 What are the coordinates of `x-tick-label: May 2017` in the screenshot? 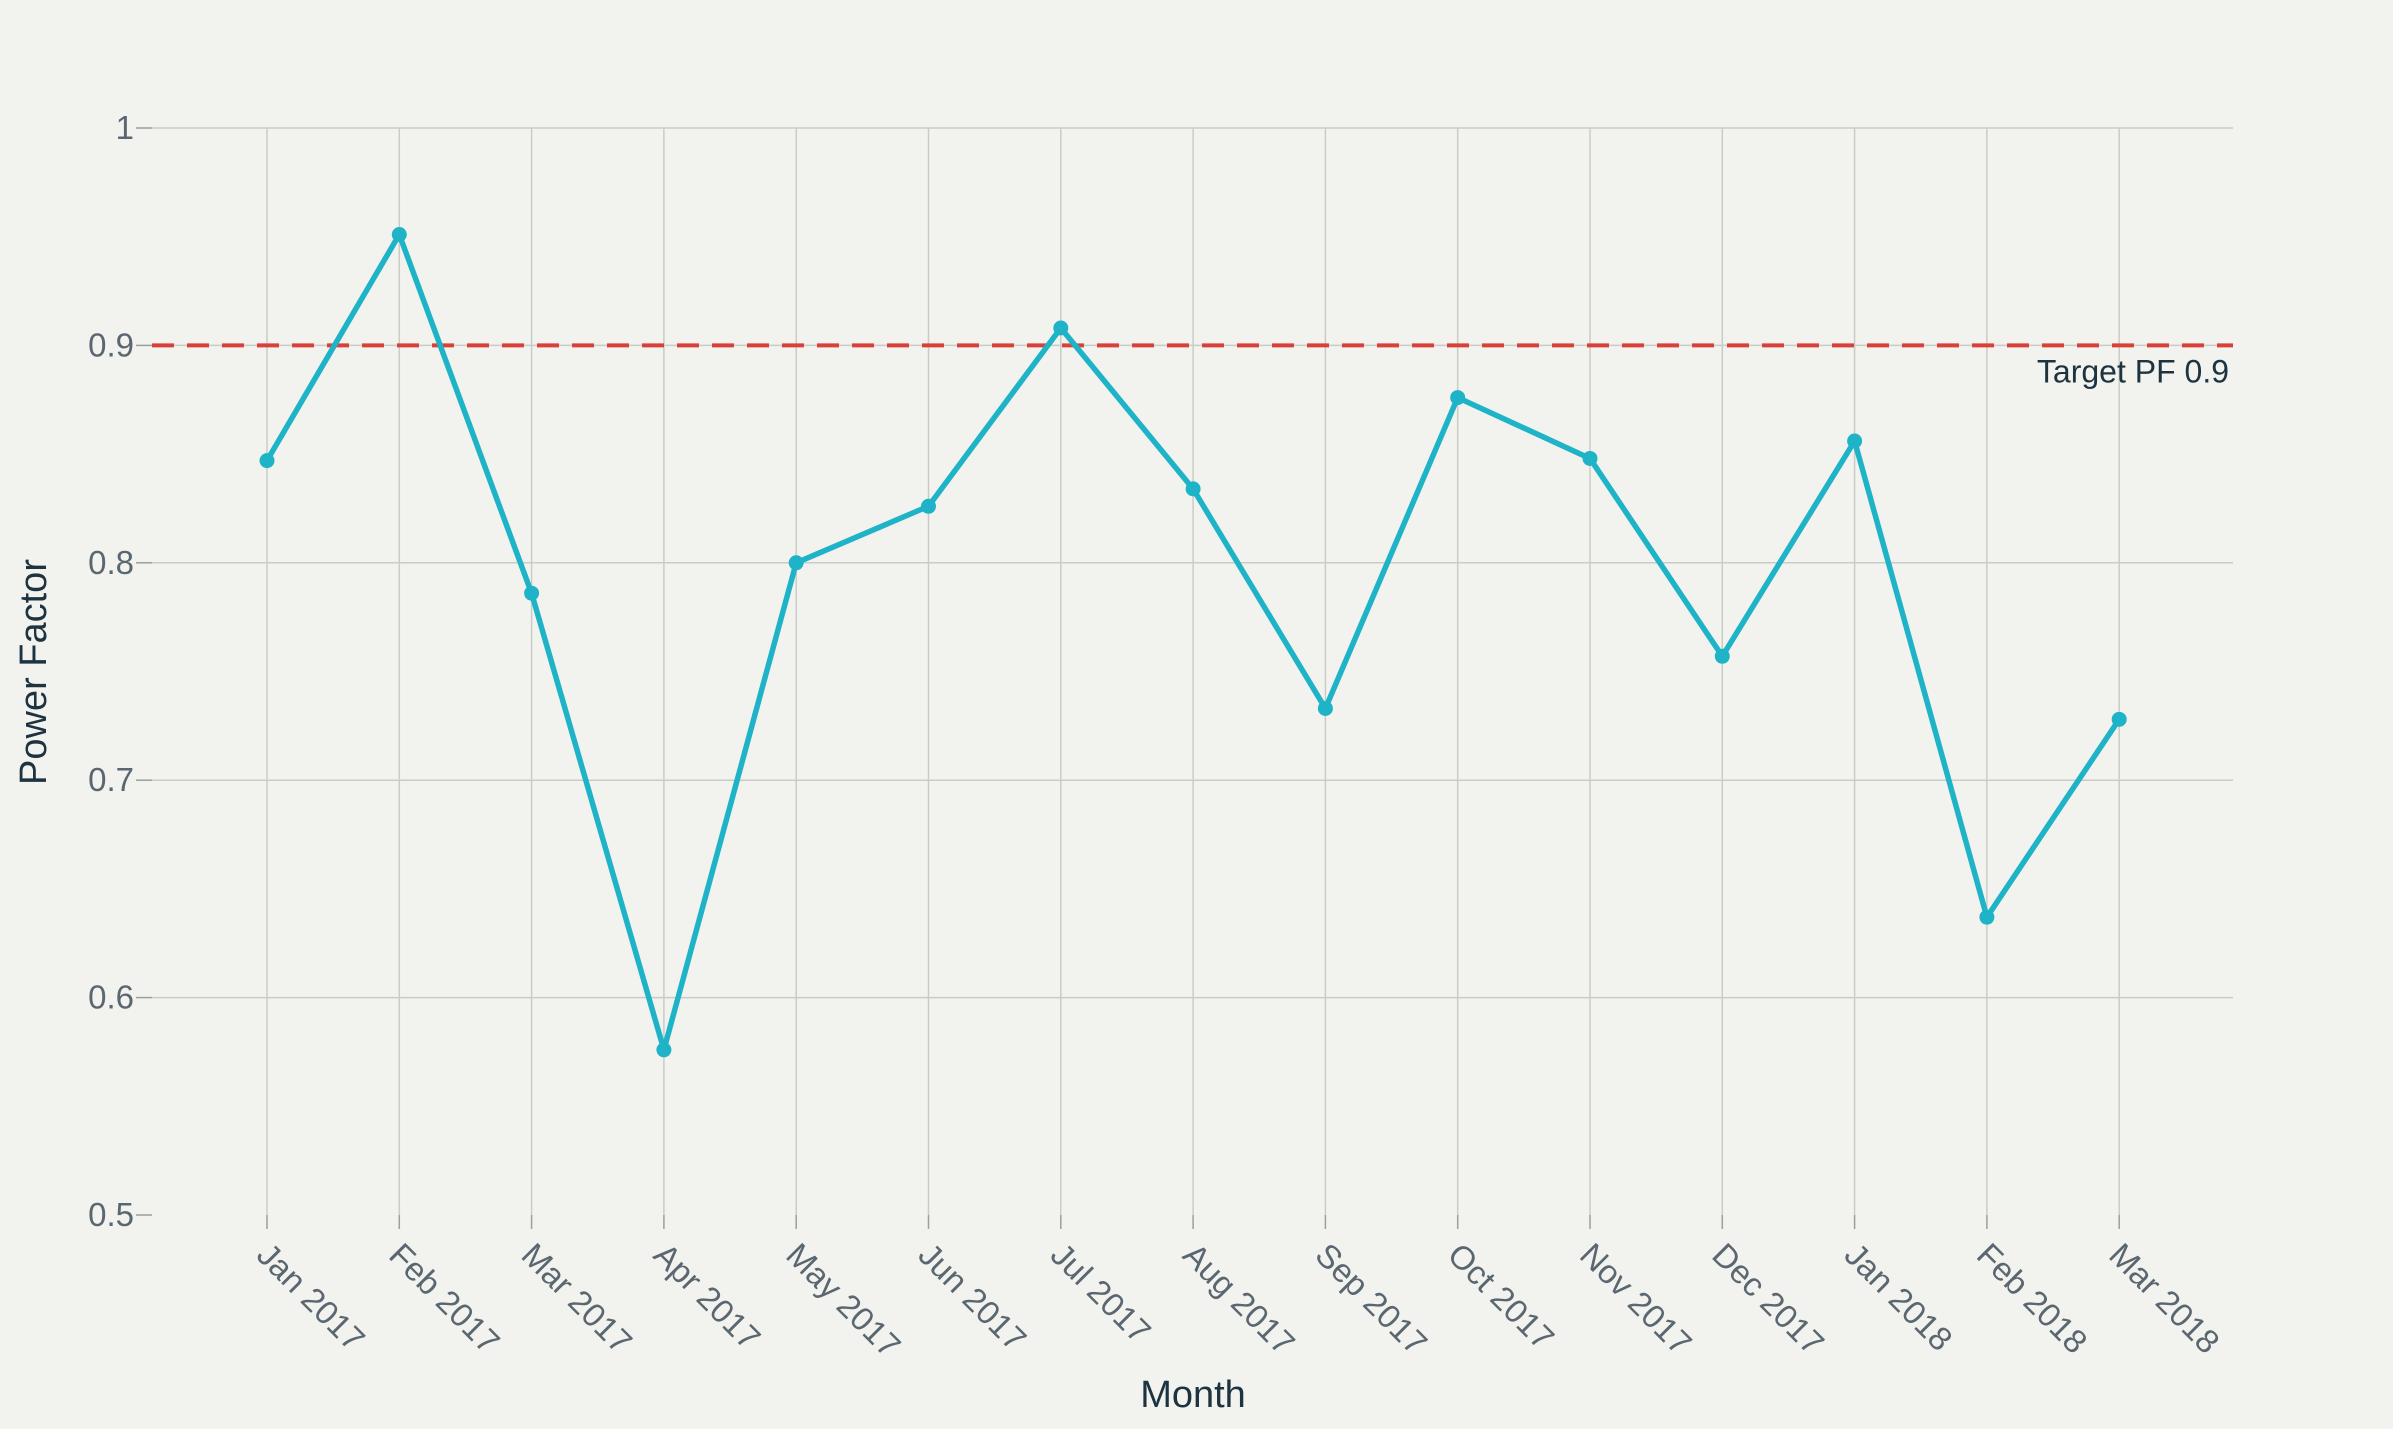 It's located at (843, 1300).